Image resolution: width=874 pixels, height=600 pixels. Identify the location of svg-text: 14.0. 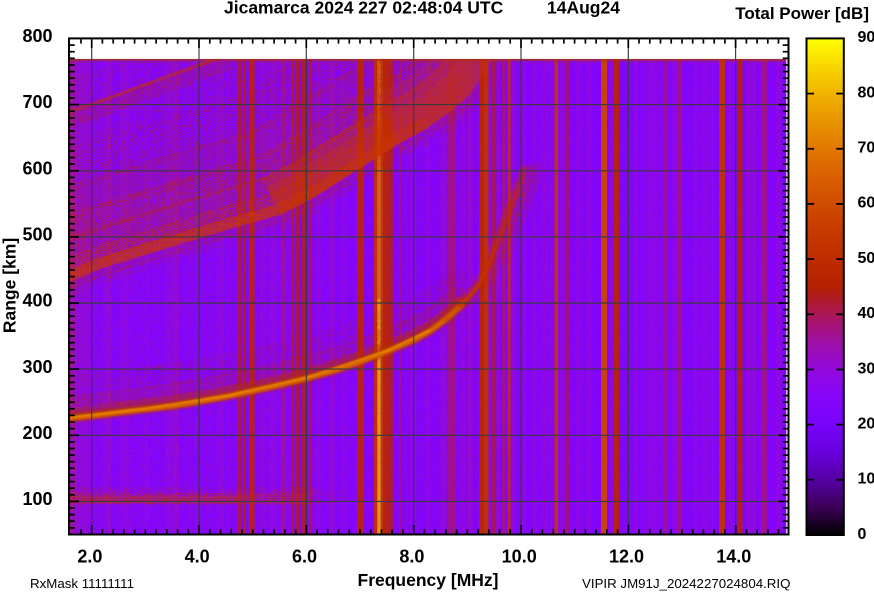
(733, 557).